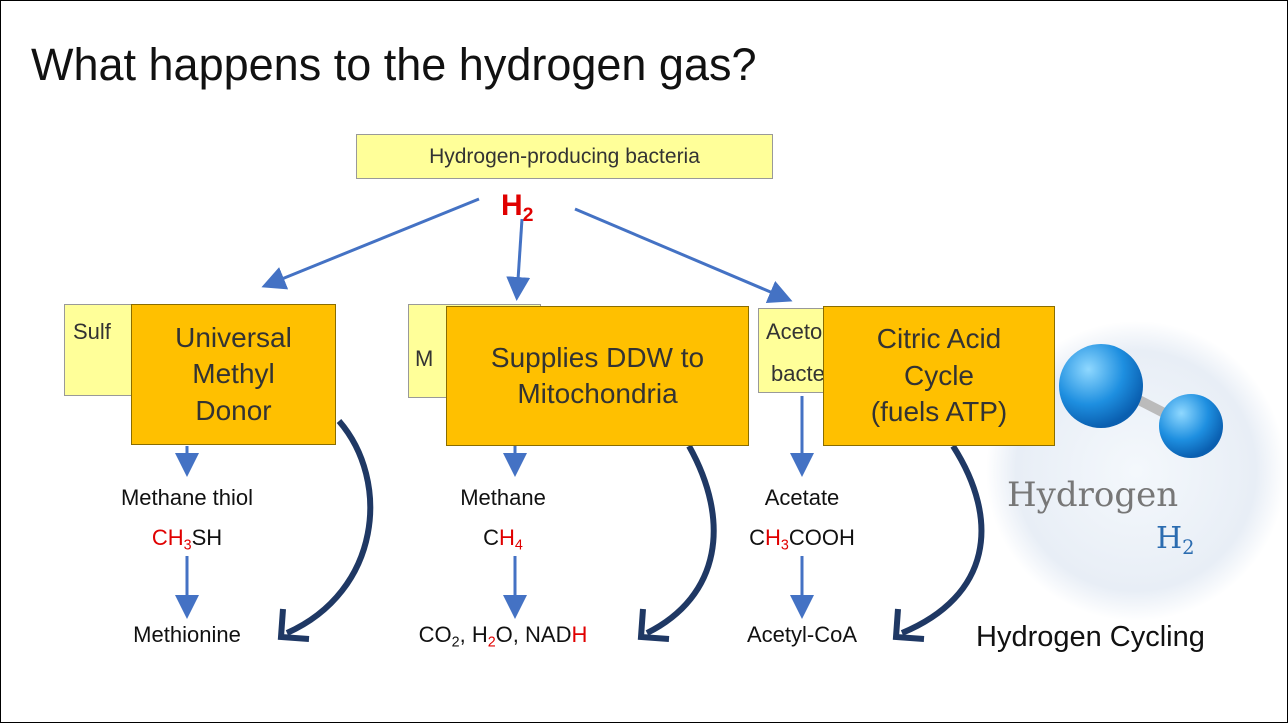  What do you see at coordinates (435, 634) in the screenshot?
I see `text-part: CO` at bounding box center [435, 634].